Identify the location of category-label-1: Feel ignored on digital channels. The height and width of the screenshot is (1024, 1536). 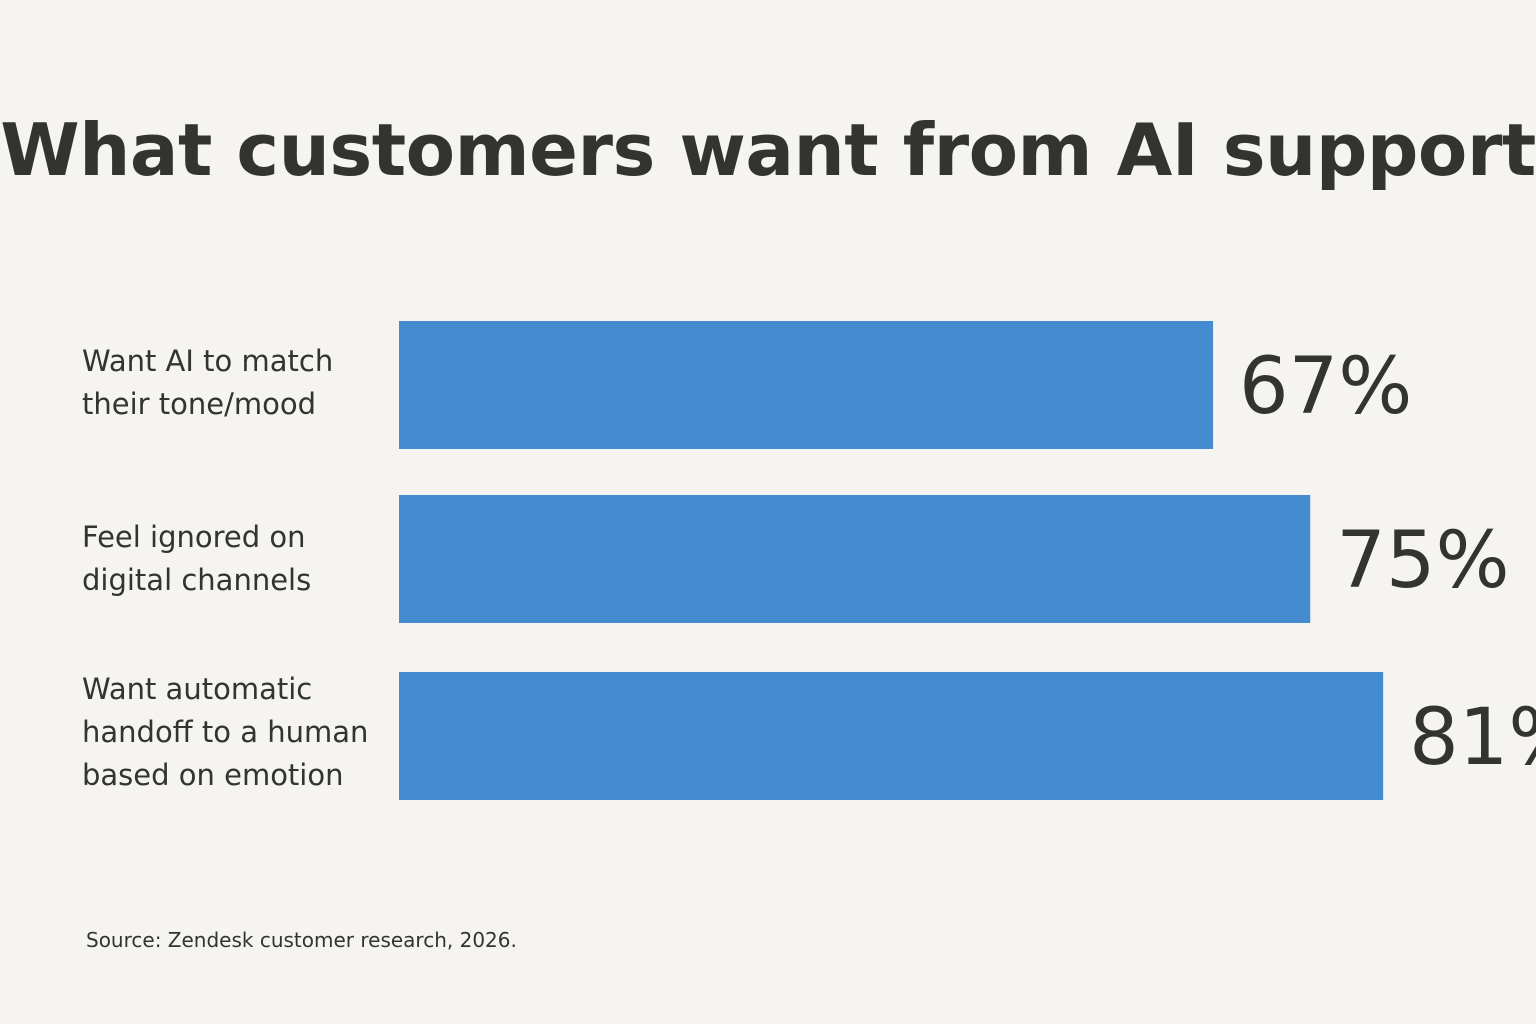
(197, 558).